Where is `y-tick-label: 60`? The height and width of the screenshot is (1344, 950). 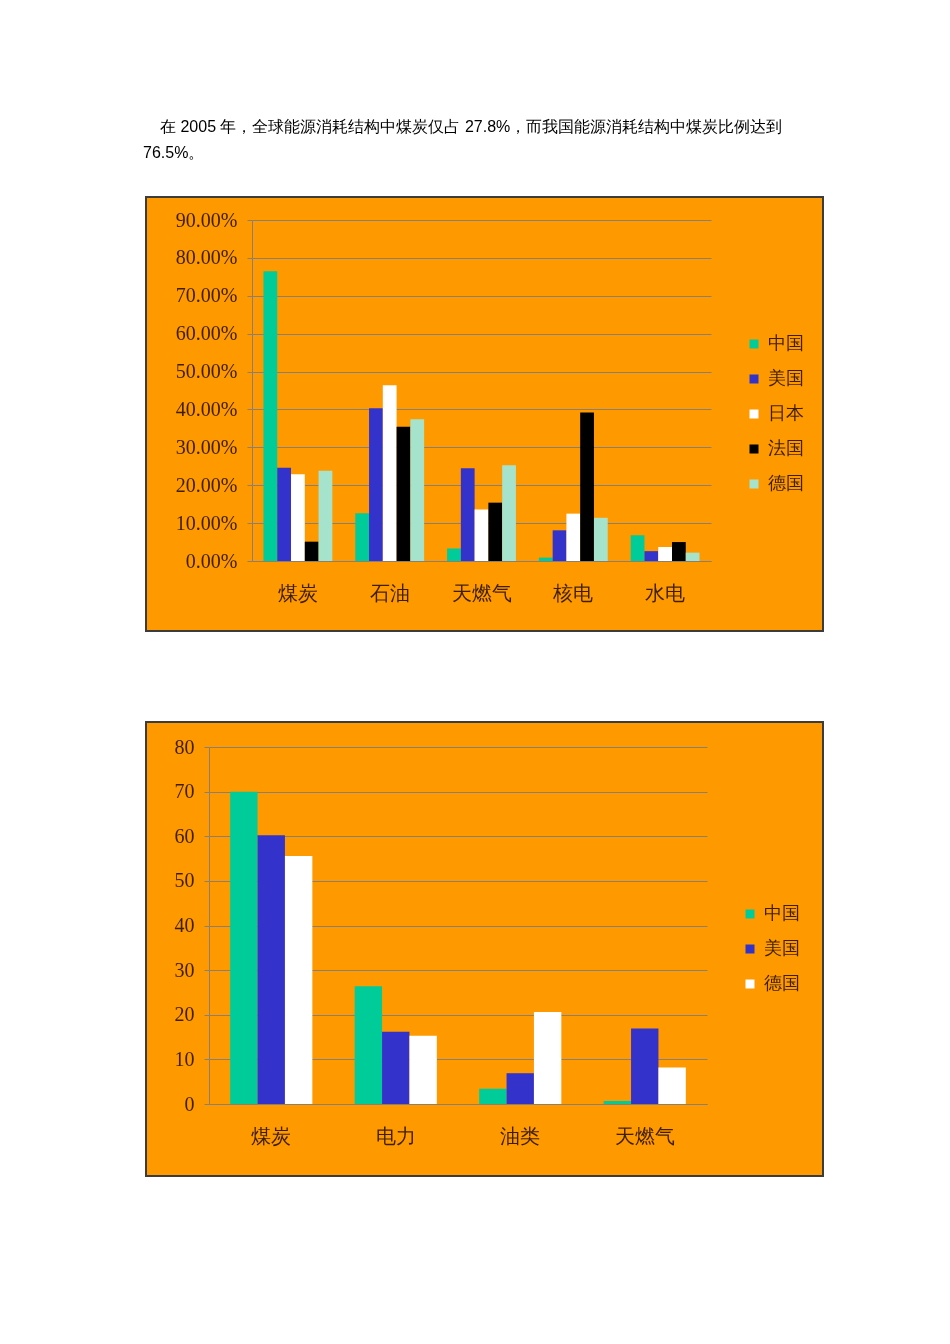
y-tick-label: 60 is located at coordinates (184, 835).